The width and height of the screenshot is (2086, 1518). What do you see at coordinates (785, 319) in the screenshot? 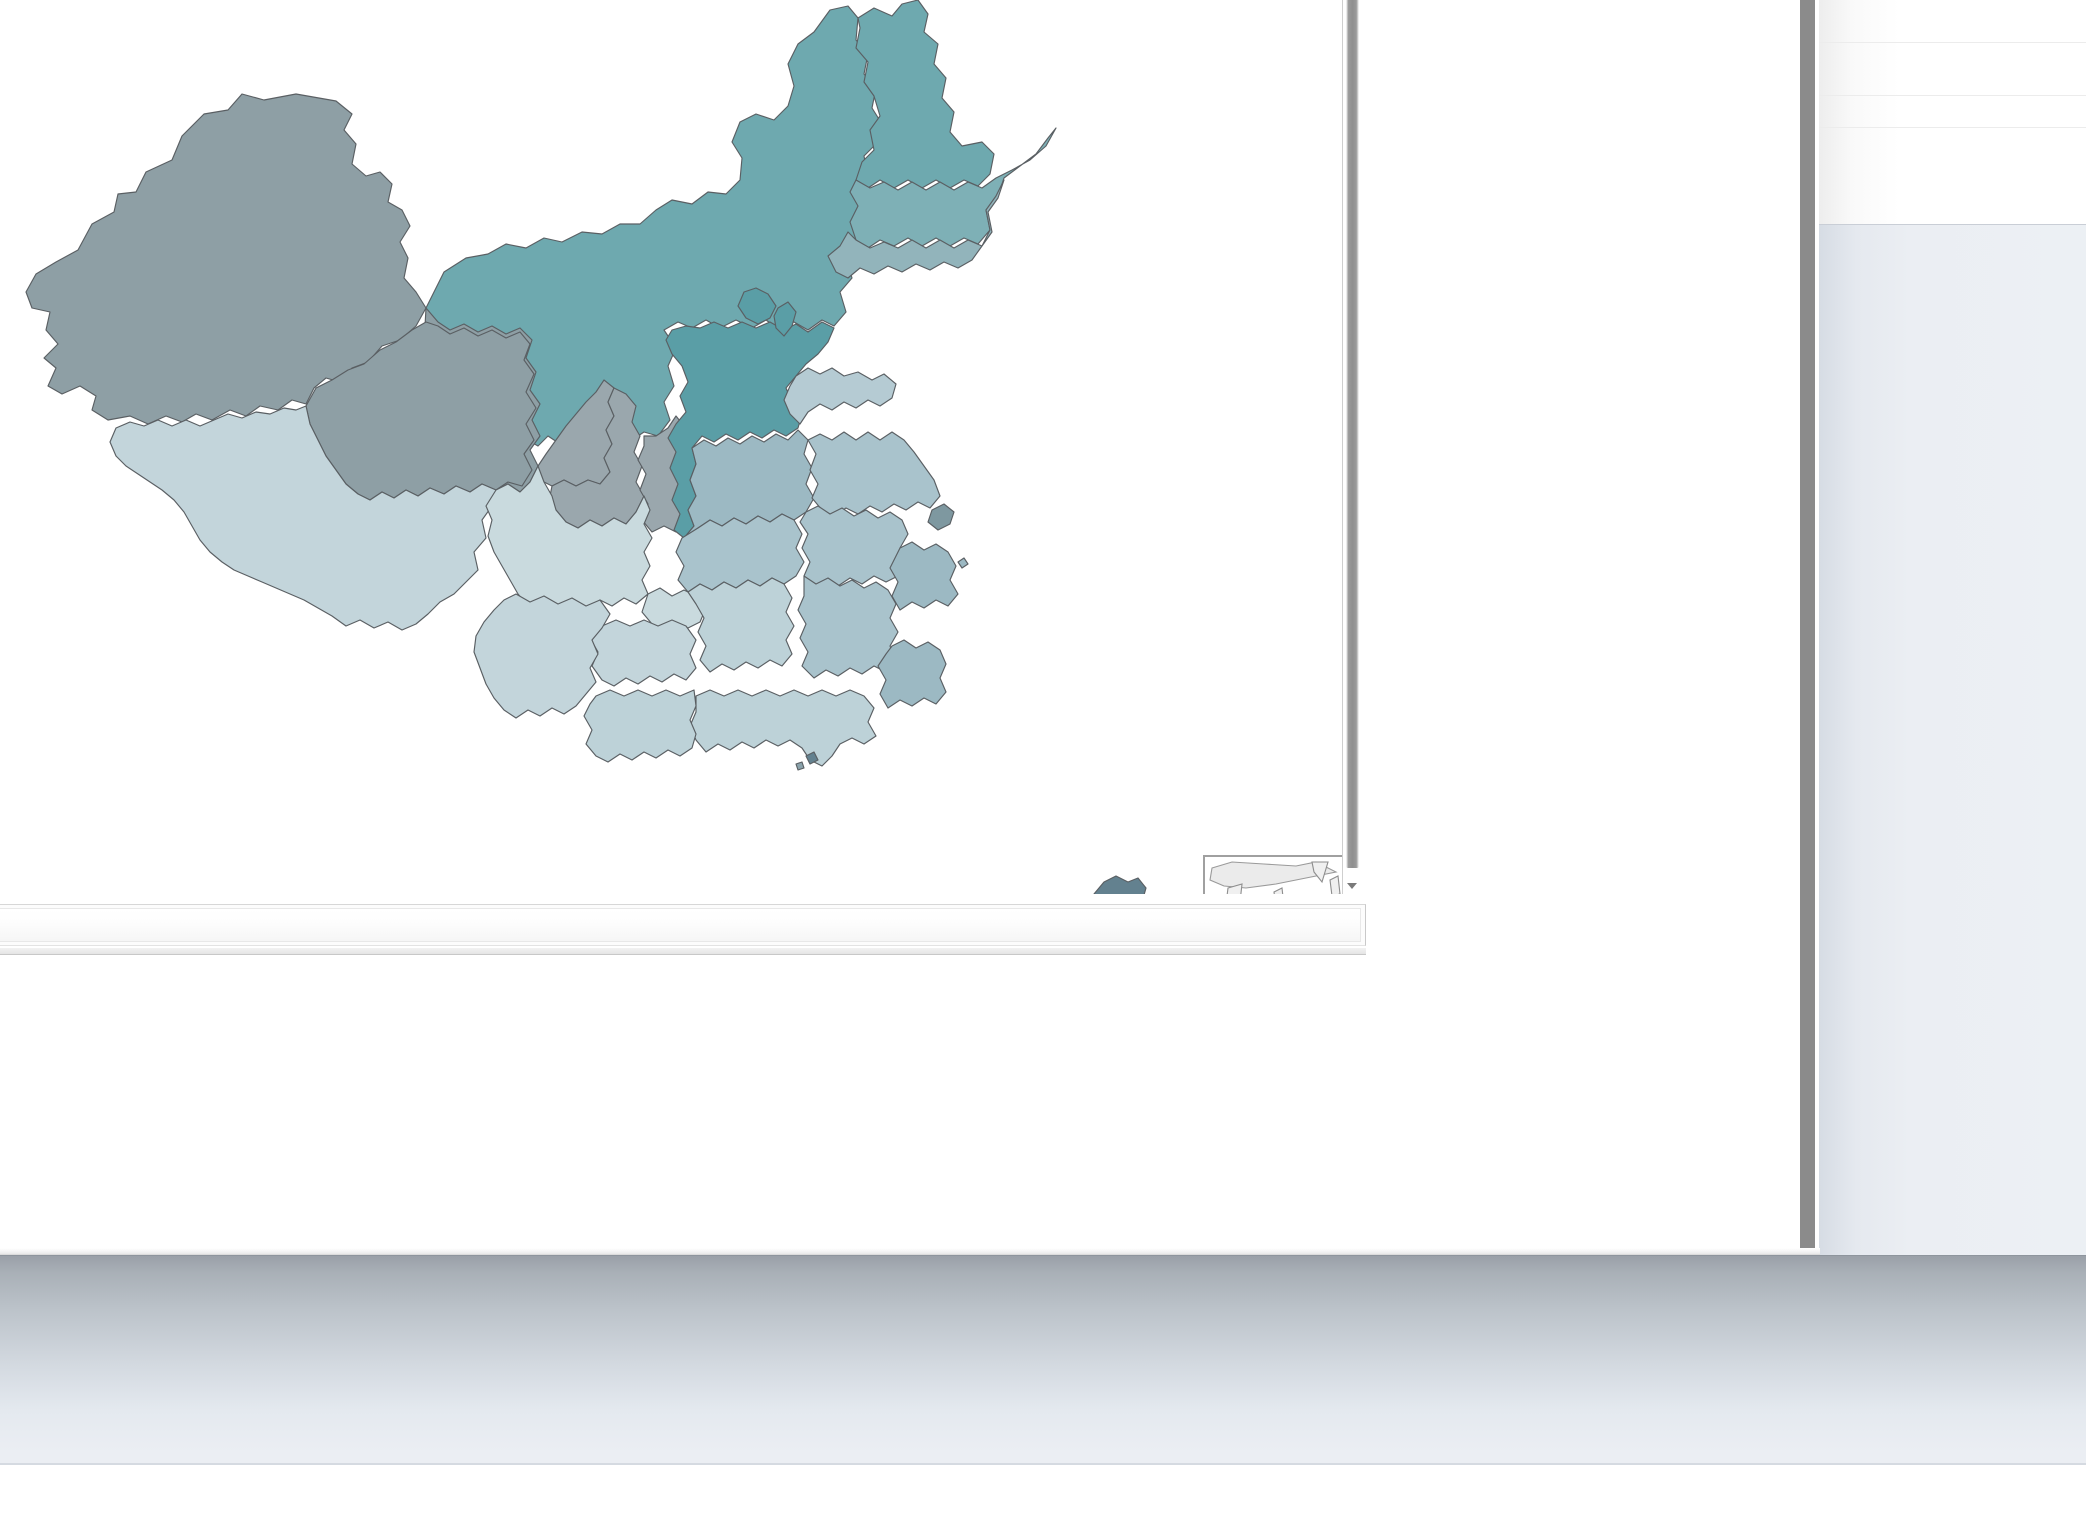
I see `province-tianjin` at bounding box center [785, 319].